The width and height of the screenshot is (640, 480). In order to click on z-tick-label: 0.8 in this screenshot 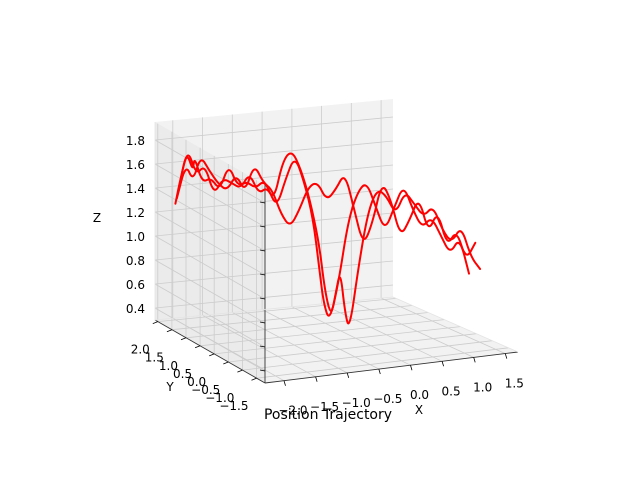, I will do `click(135, 261)`.